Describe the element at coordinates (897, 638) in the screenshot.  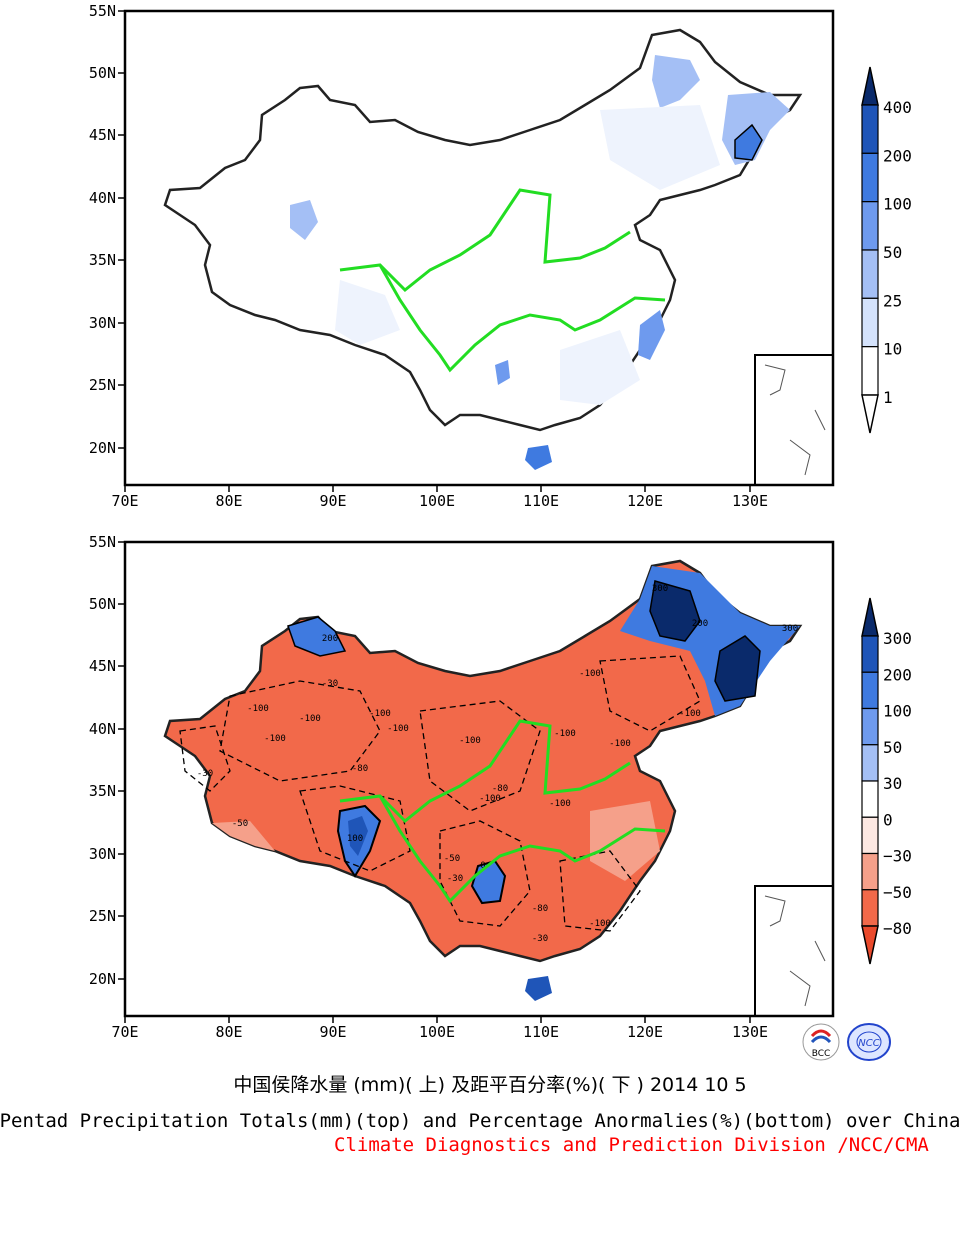
I see `colorbar-label: 300` at that location.